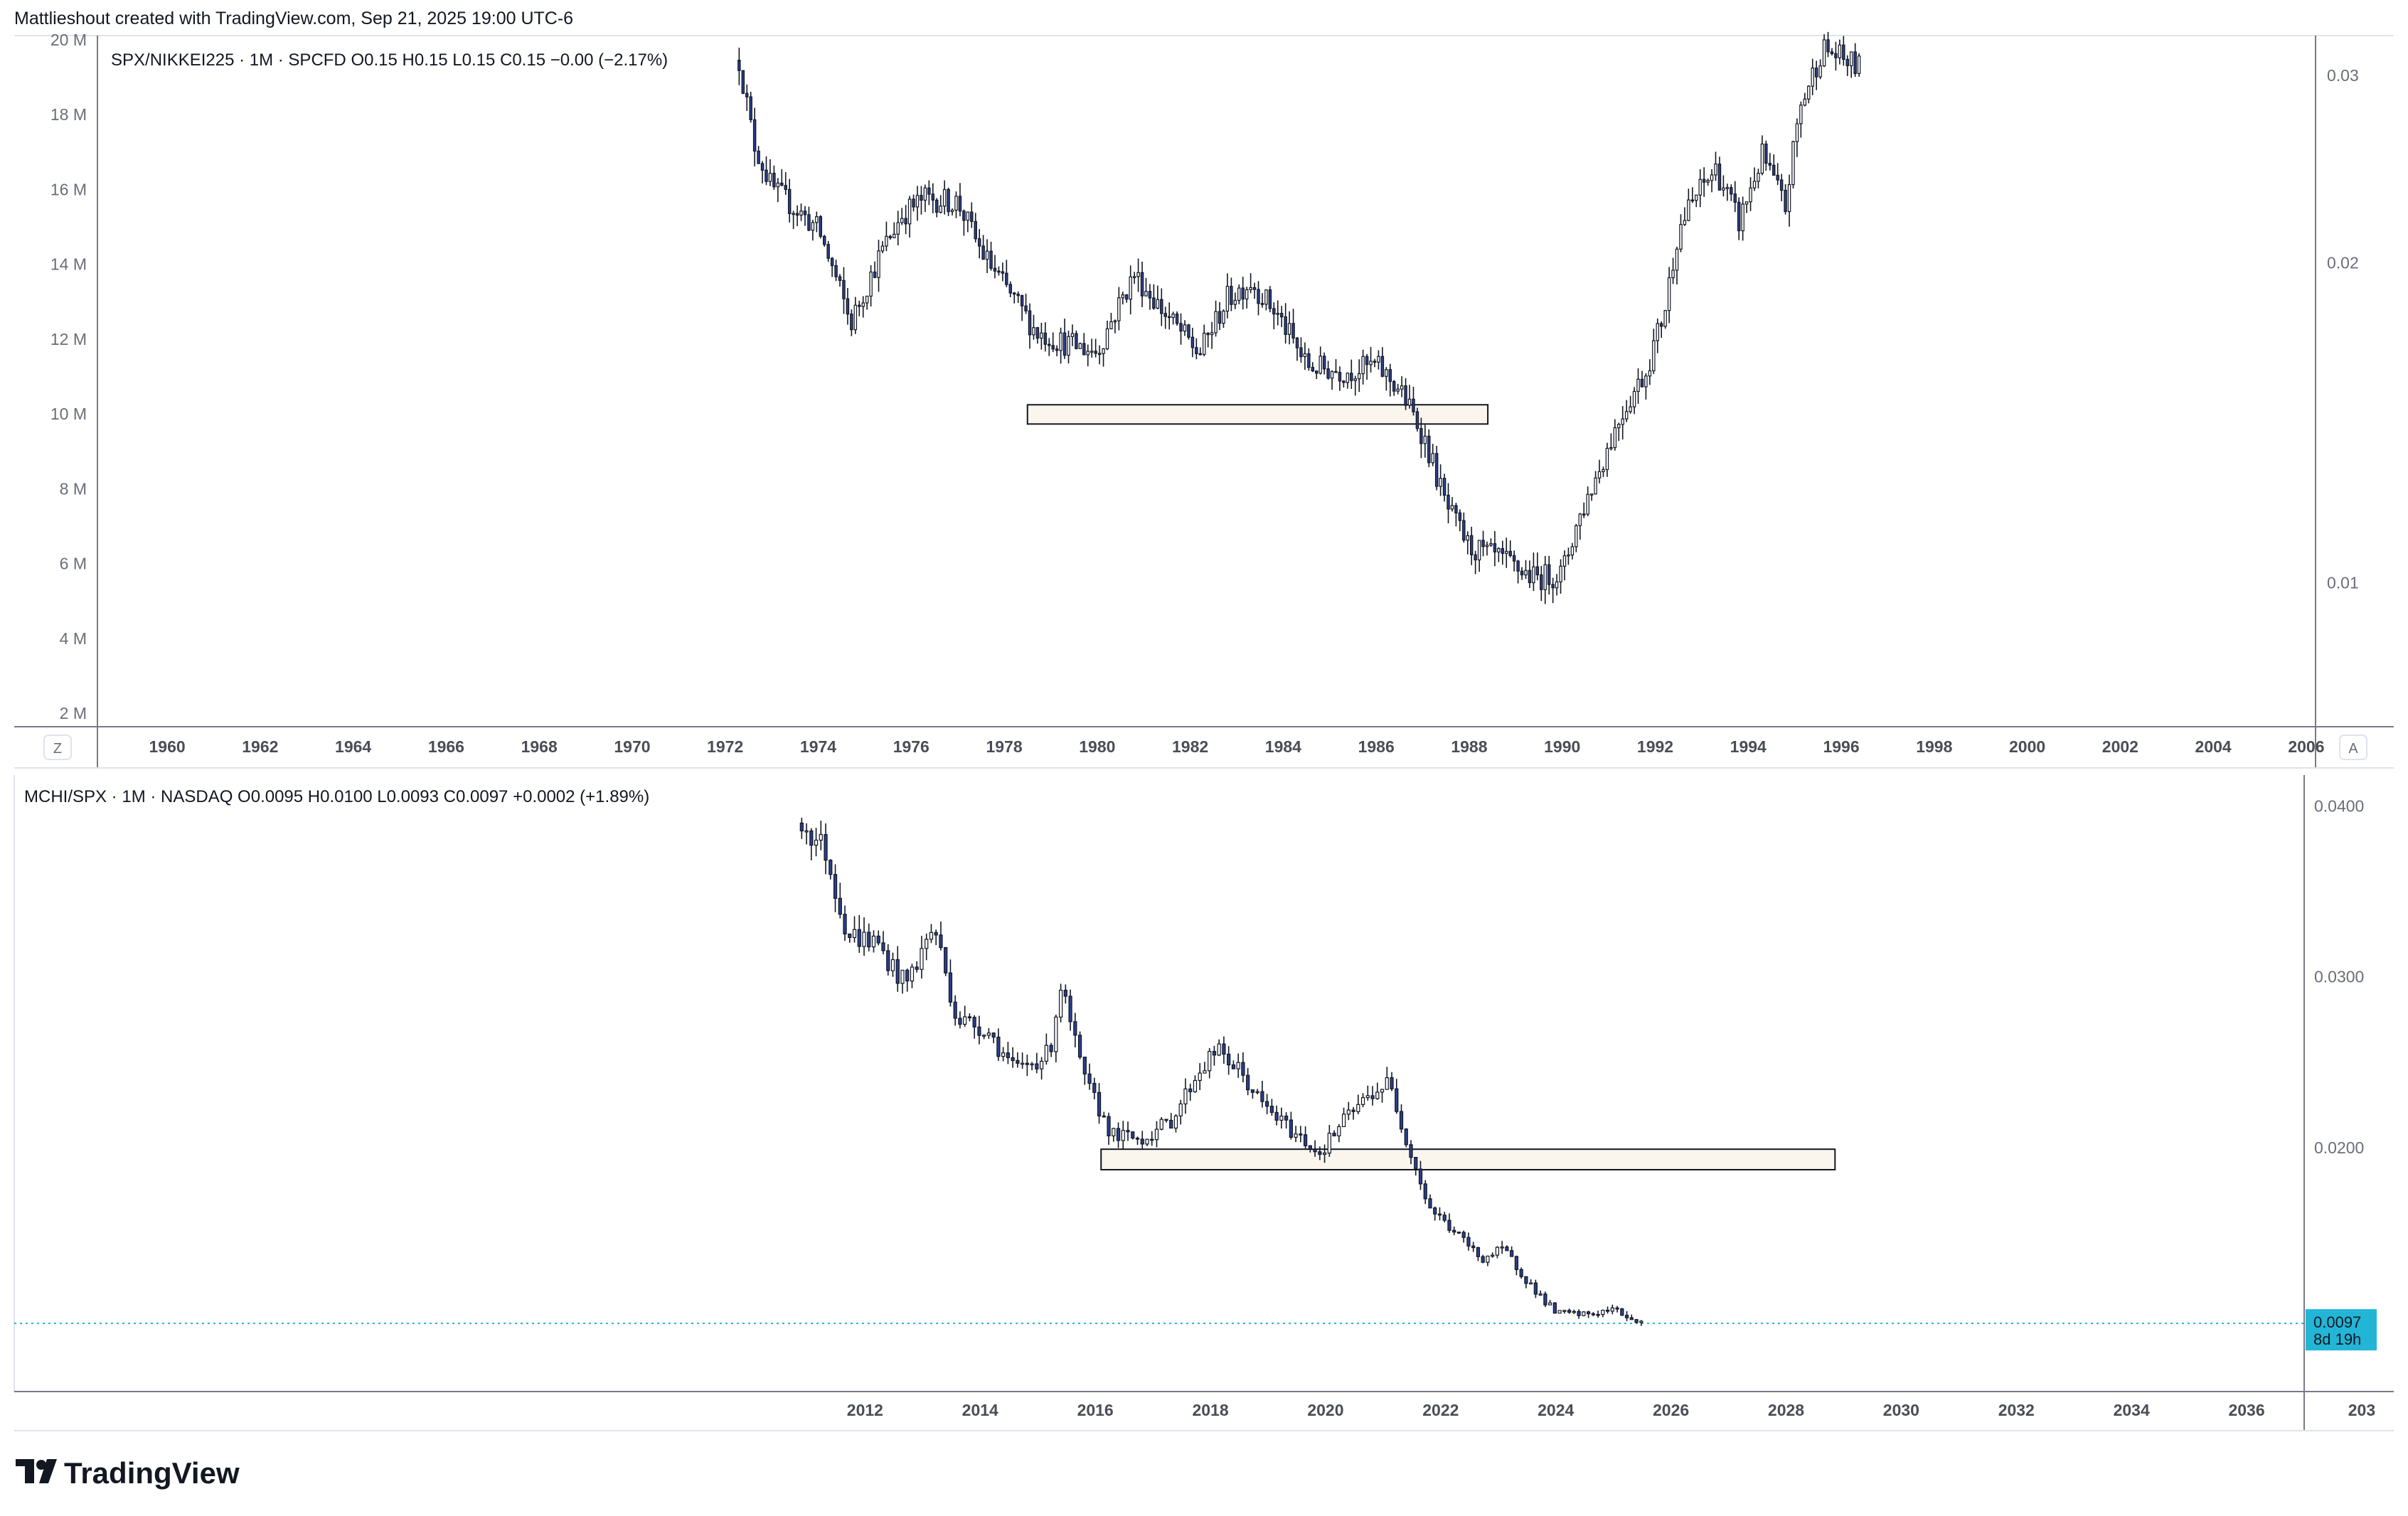 The height and width of the screenshot is (1516, 2408). I want to click on auto-scale-button-label: A, so click(2353, 749).